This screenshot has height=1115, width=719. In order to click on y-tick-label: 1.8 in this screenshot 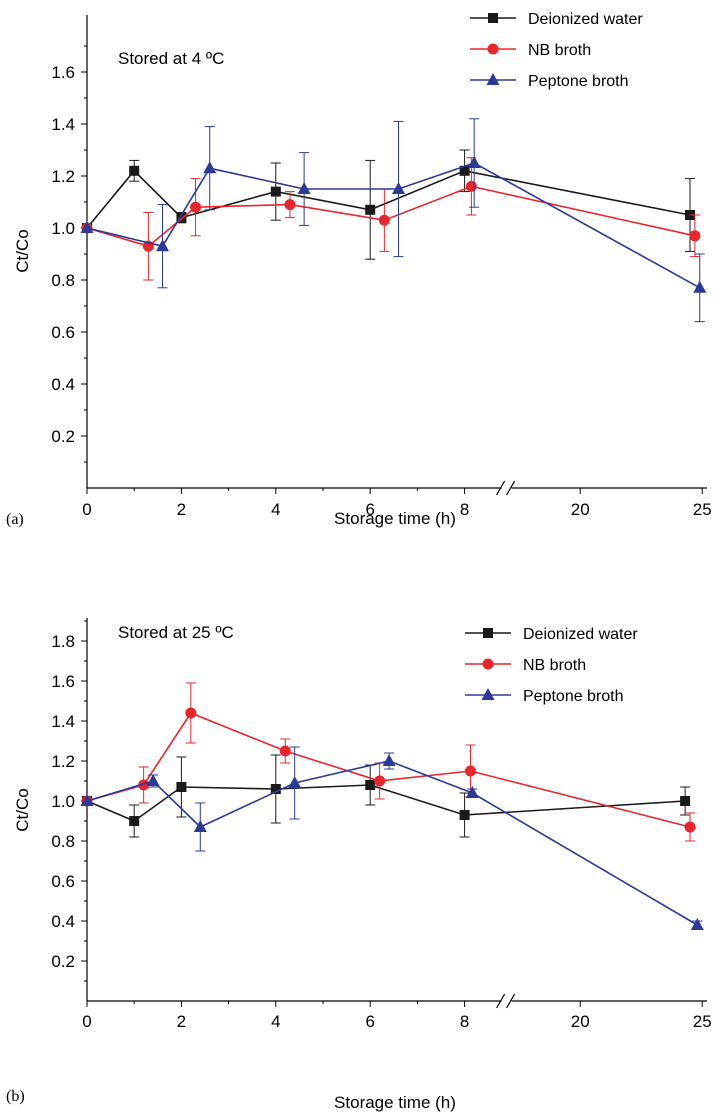, I will do `click(63, 641)`.